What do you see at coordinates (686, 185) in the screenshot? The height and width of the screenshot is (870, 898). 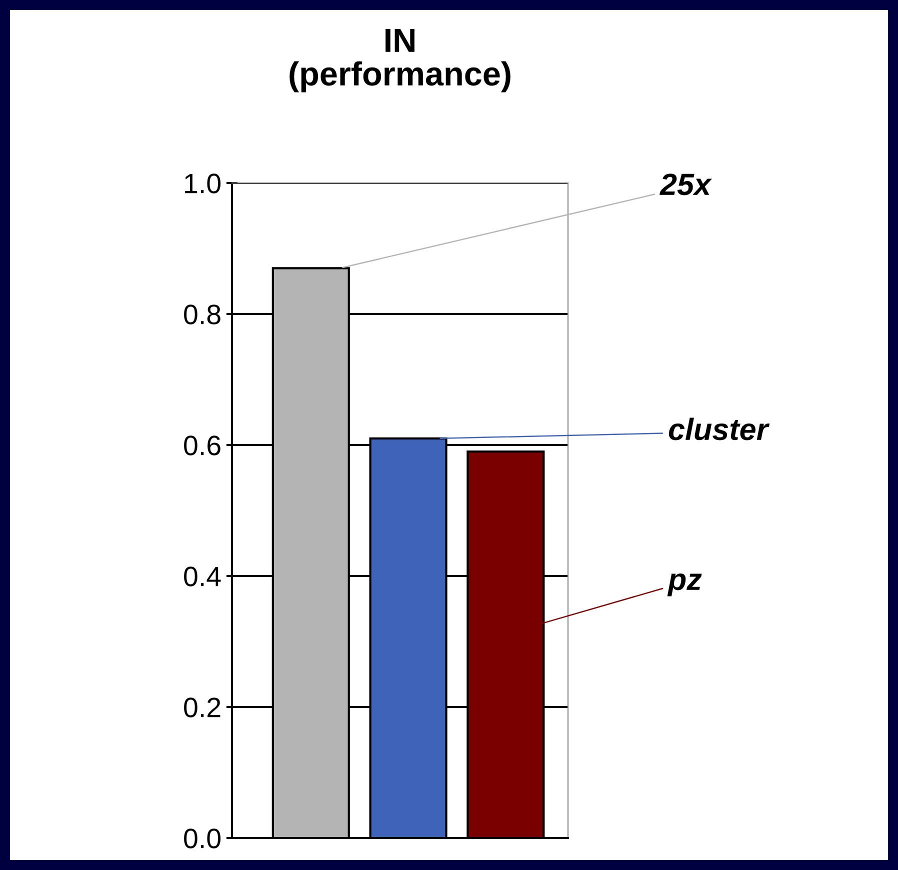 I see `text: 25x` at bounding box center [686, 185].